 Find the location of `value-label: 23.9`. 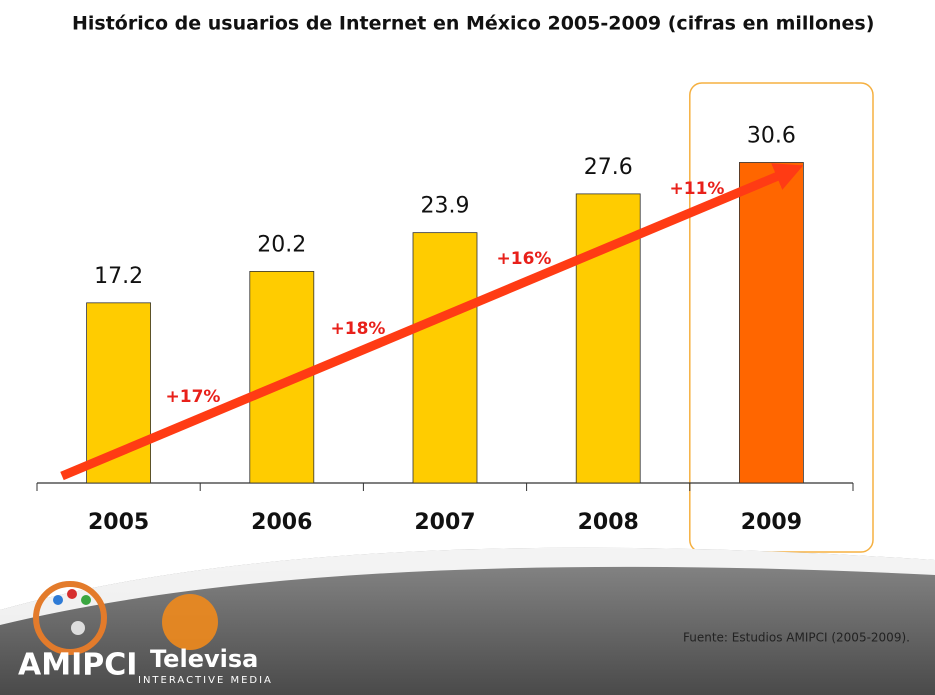

value-label: 23.9 is located at coordinates (445, 206).